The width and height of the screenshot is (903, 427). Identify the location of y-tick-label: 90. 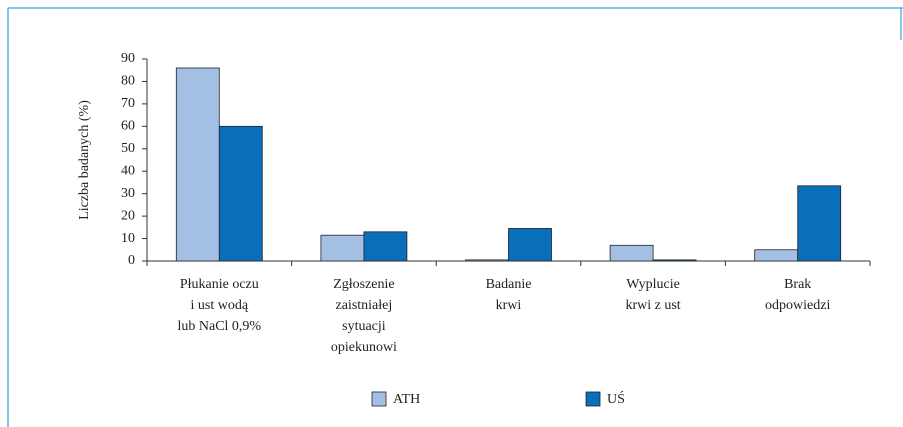
(128, 58).